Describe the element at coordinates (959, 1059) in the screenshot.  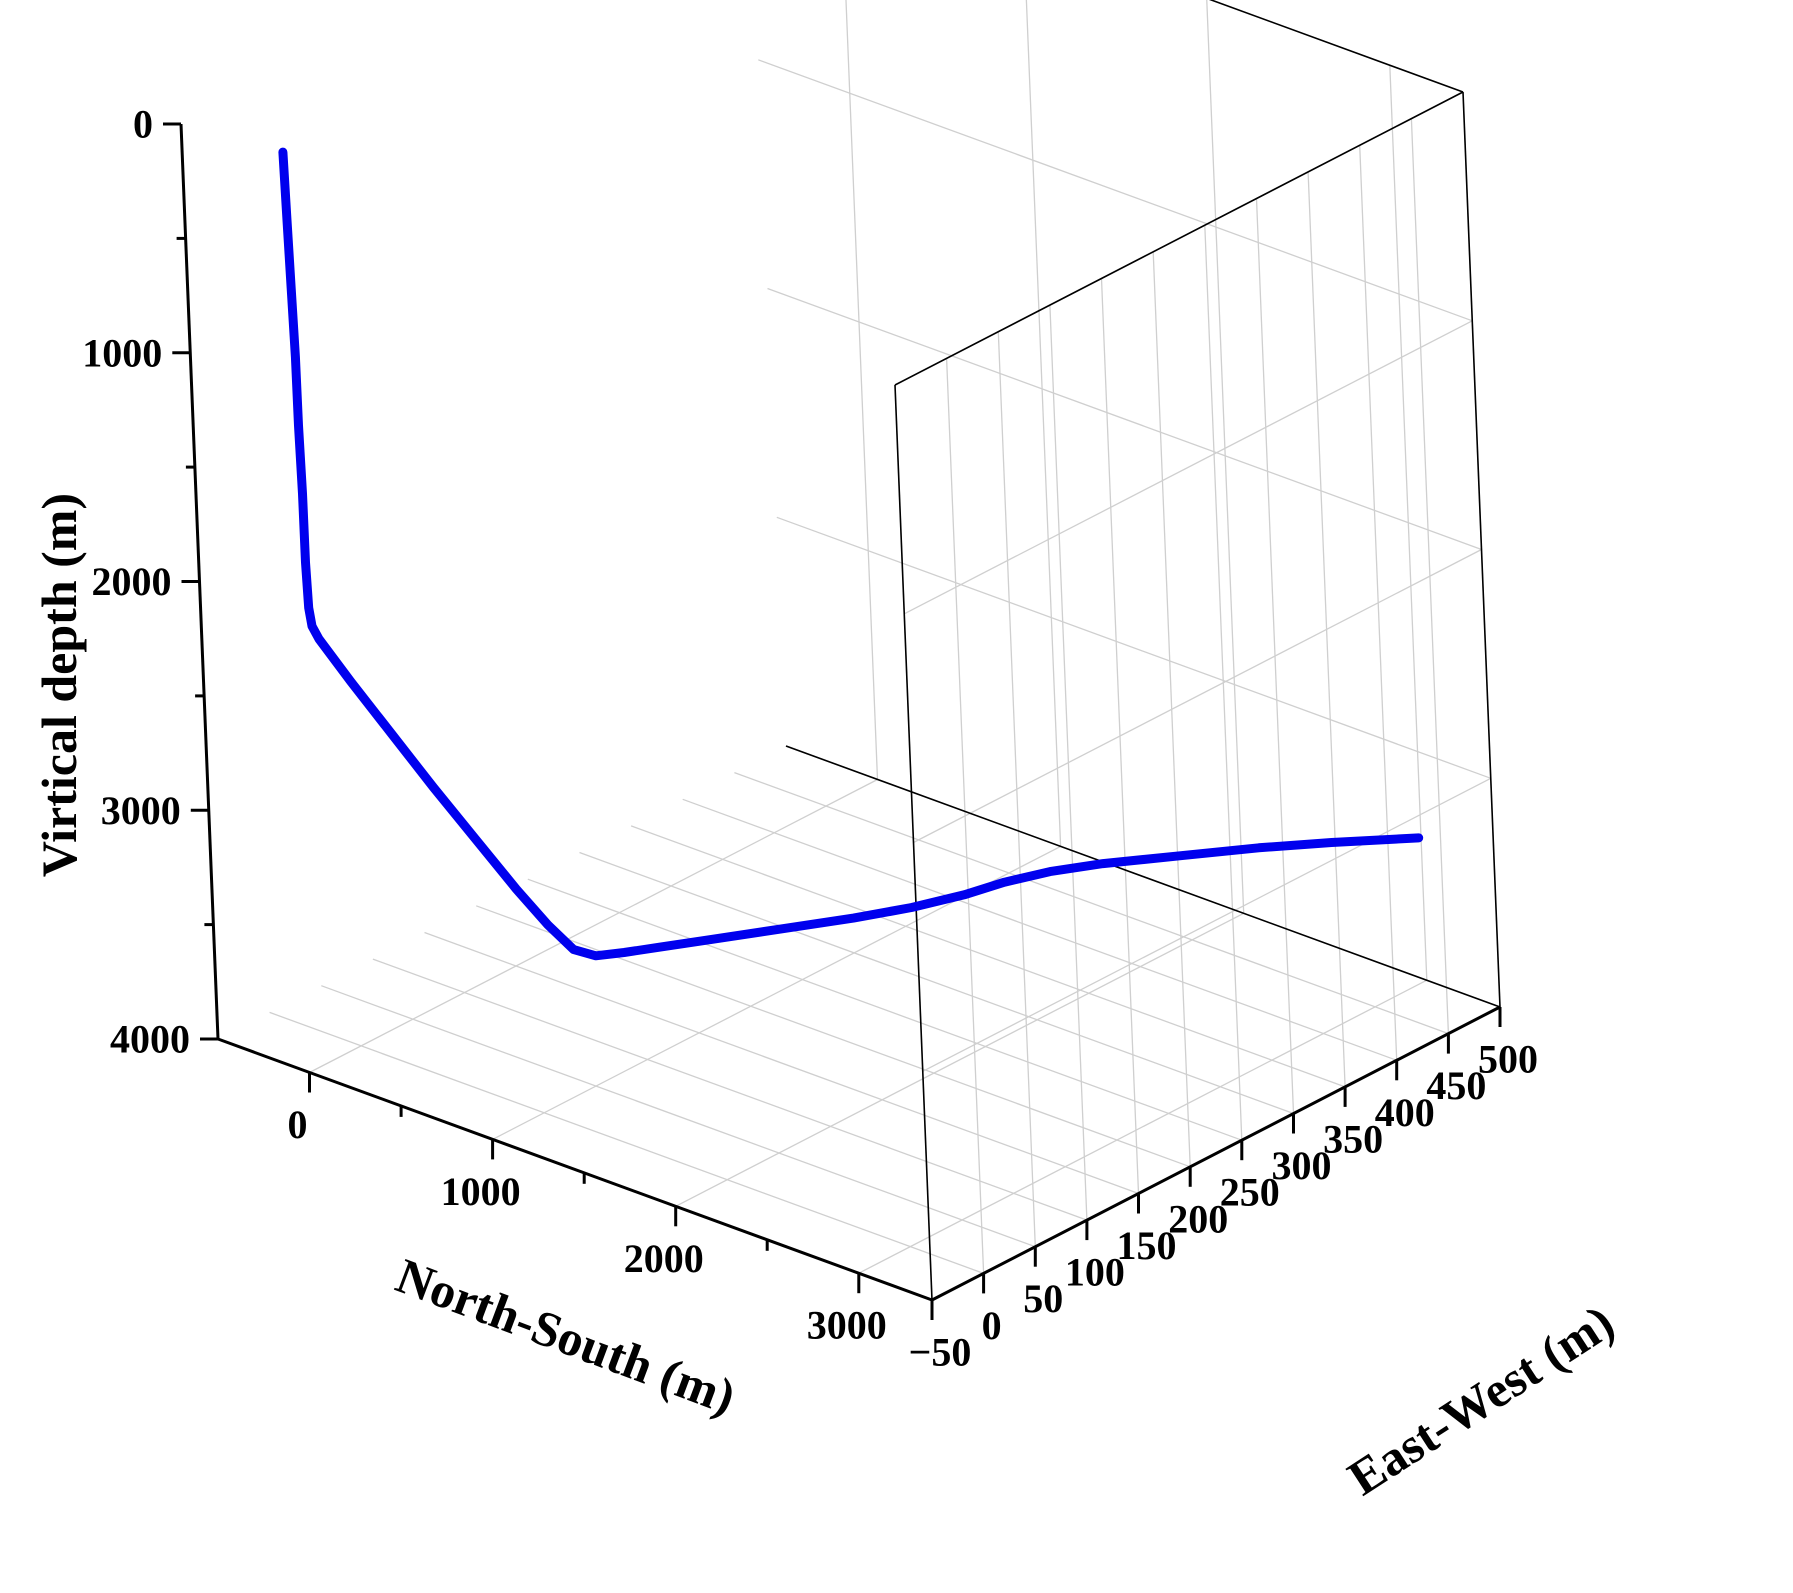
I see `floor-grid-ns-2000` at that location.